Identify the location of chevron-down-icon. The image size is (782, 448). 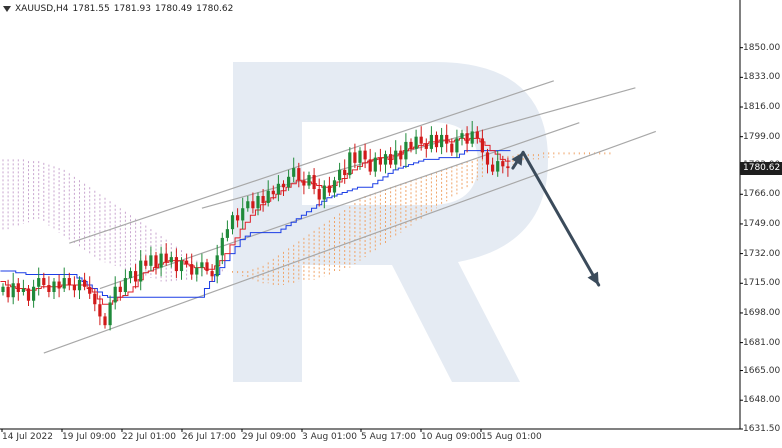
(7, 9).